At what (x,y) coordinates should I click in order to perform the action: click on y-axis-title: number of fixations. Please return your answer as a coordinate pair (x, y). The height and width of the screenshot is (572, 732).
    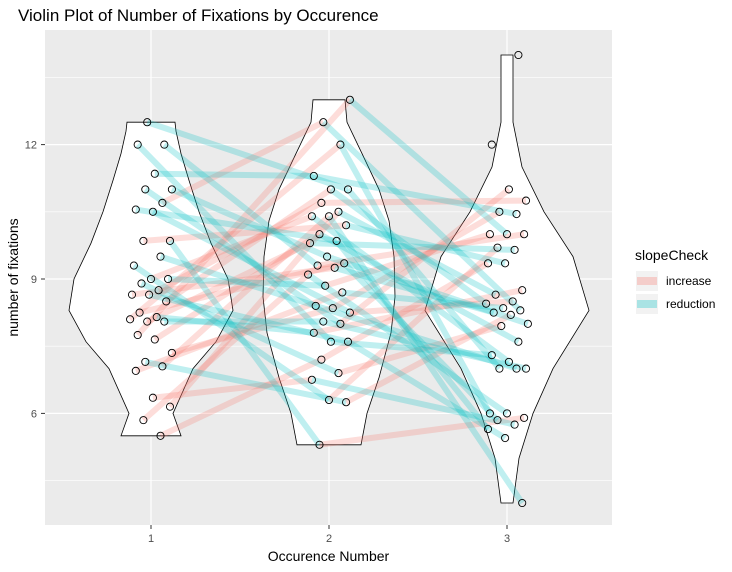
    Looking at the image, I should click on (13, 277).